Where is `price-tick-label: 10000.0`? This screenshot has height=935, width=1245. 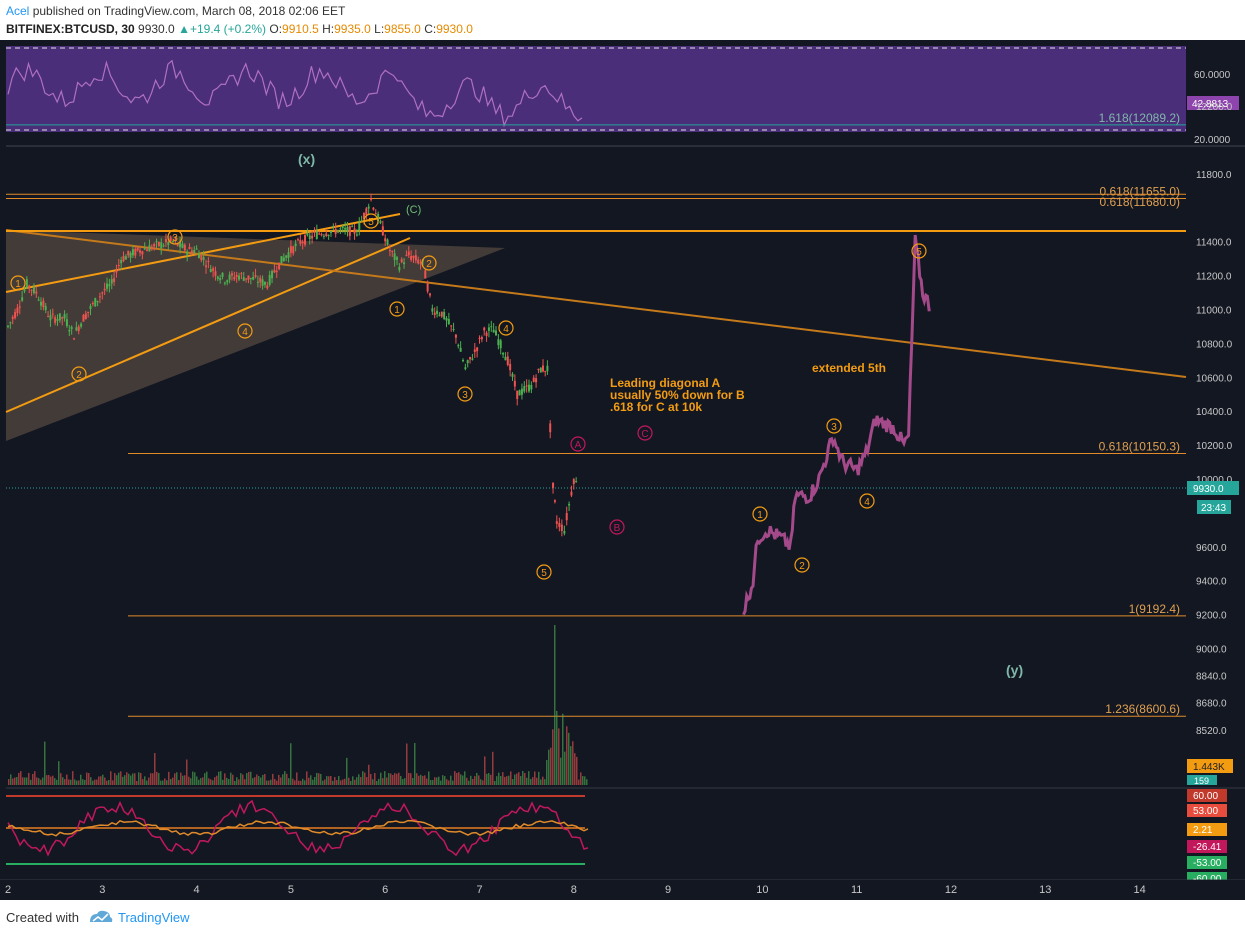
price-tick-label: 10000.0 is located at coordinates (1214, 480).